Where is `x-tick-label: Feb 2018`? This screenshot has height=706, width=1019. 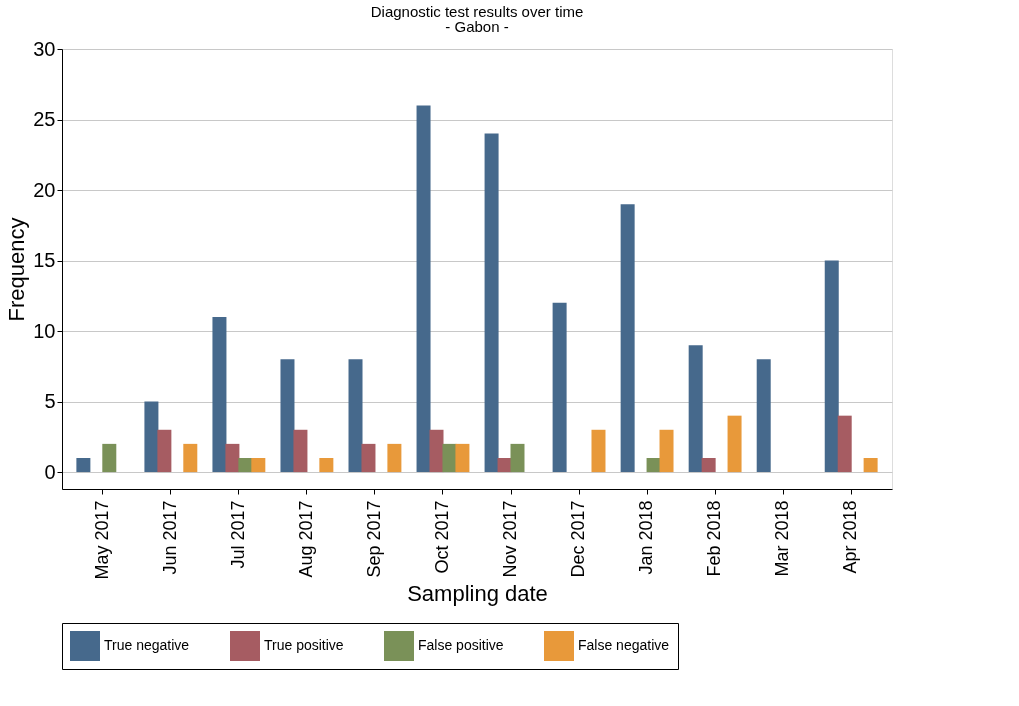
x-tick-label: Feb 2018 is located at coordinates (714, 538).